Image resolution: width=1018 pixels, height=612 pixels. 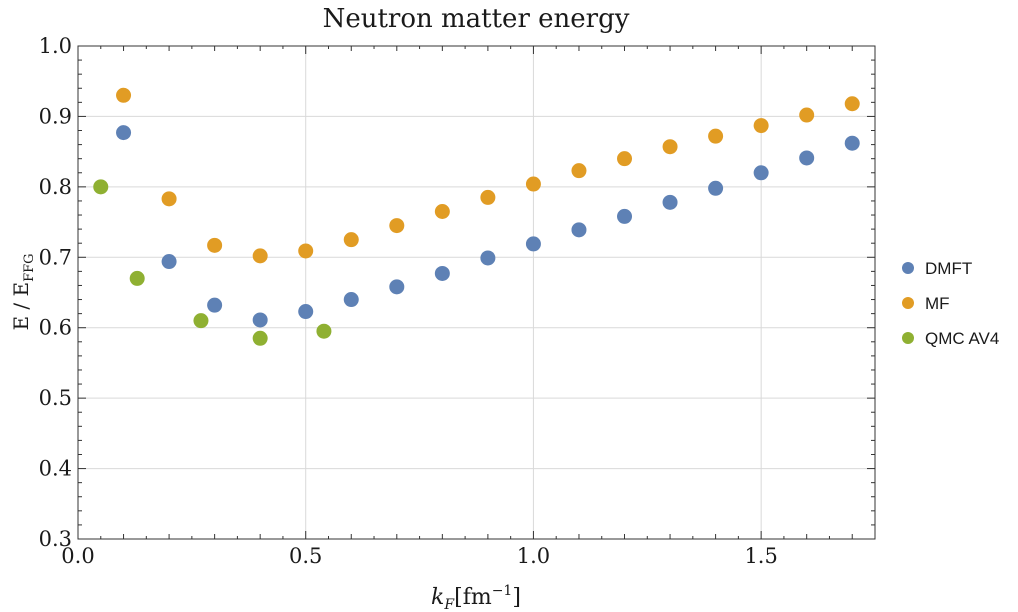 What do you see at coordinates (55, 539) in the screenshot?
I see `y-tick-label: 0.3` at bounding box center [55, 539].